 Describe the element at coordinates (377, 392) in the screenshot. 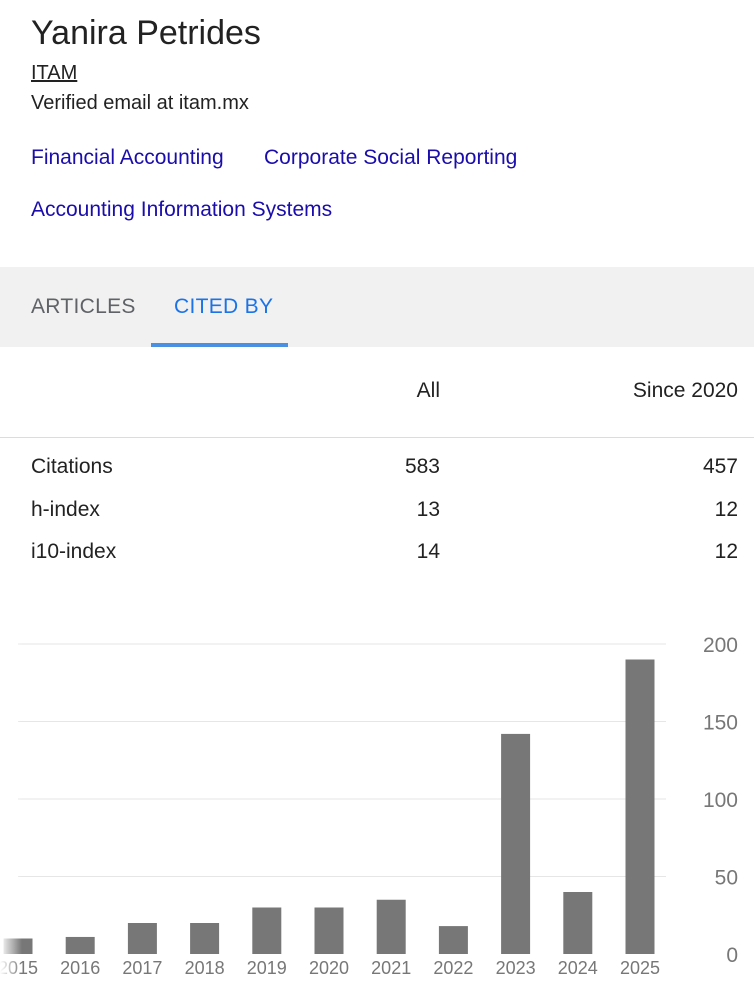

I see `stats-table-header: All Since 2020` at that location.